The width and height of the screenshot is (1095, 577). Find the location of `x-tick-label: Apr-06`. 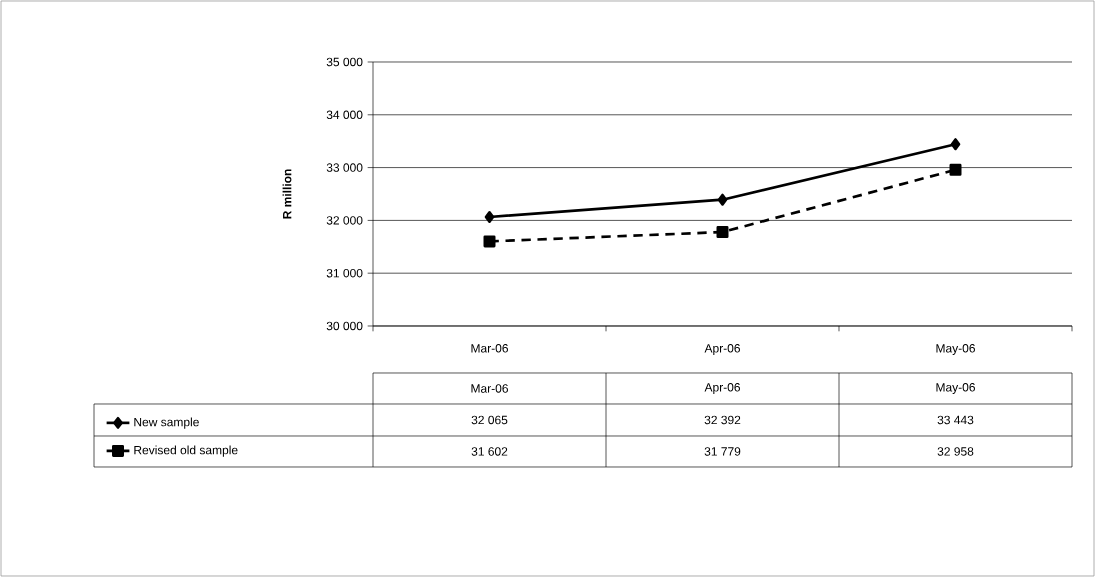

x-tick-label: Apr-06 is located at coordinates (722, 349).